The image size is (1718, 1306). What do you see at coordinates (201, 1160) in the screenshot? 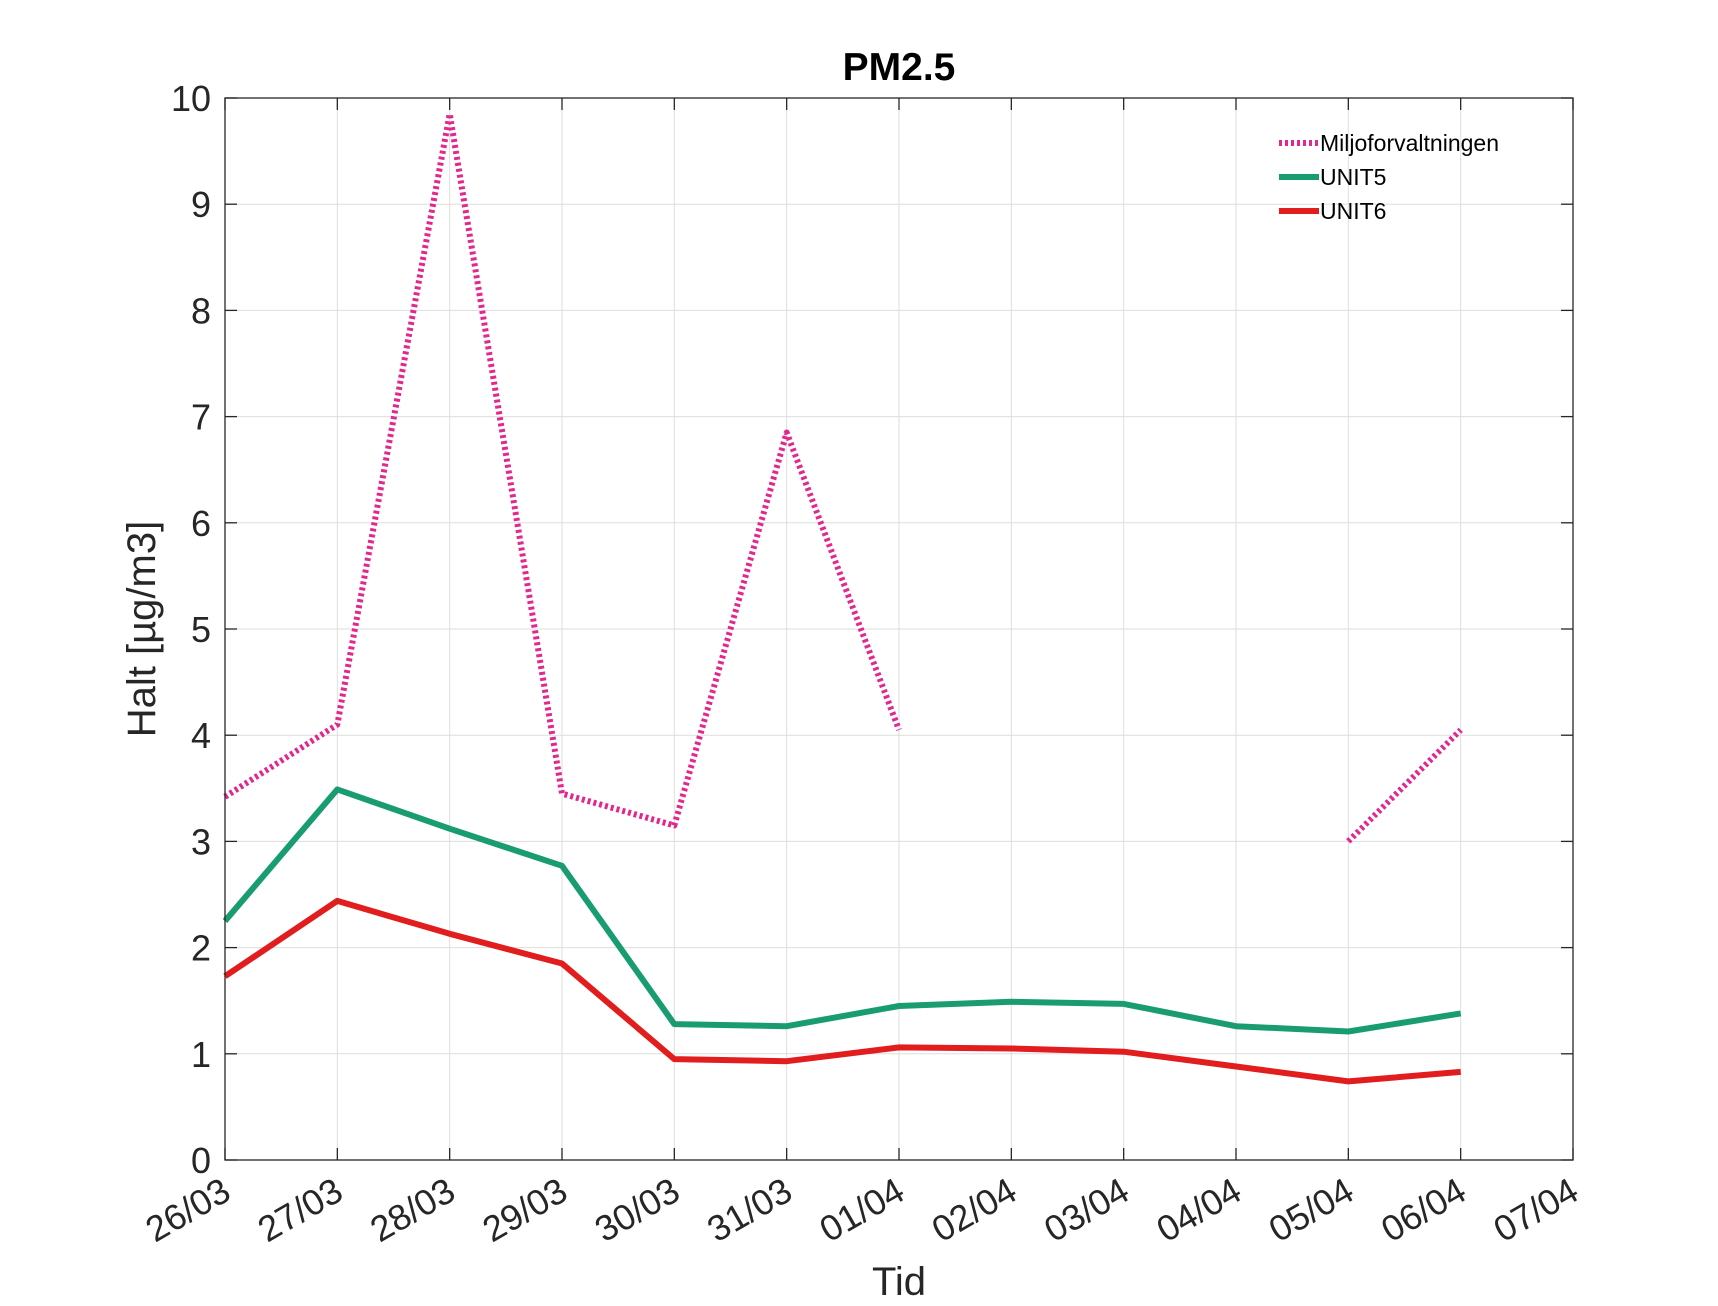
I see `y-tick-label: 0` at bounding box center [201, 1160].